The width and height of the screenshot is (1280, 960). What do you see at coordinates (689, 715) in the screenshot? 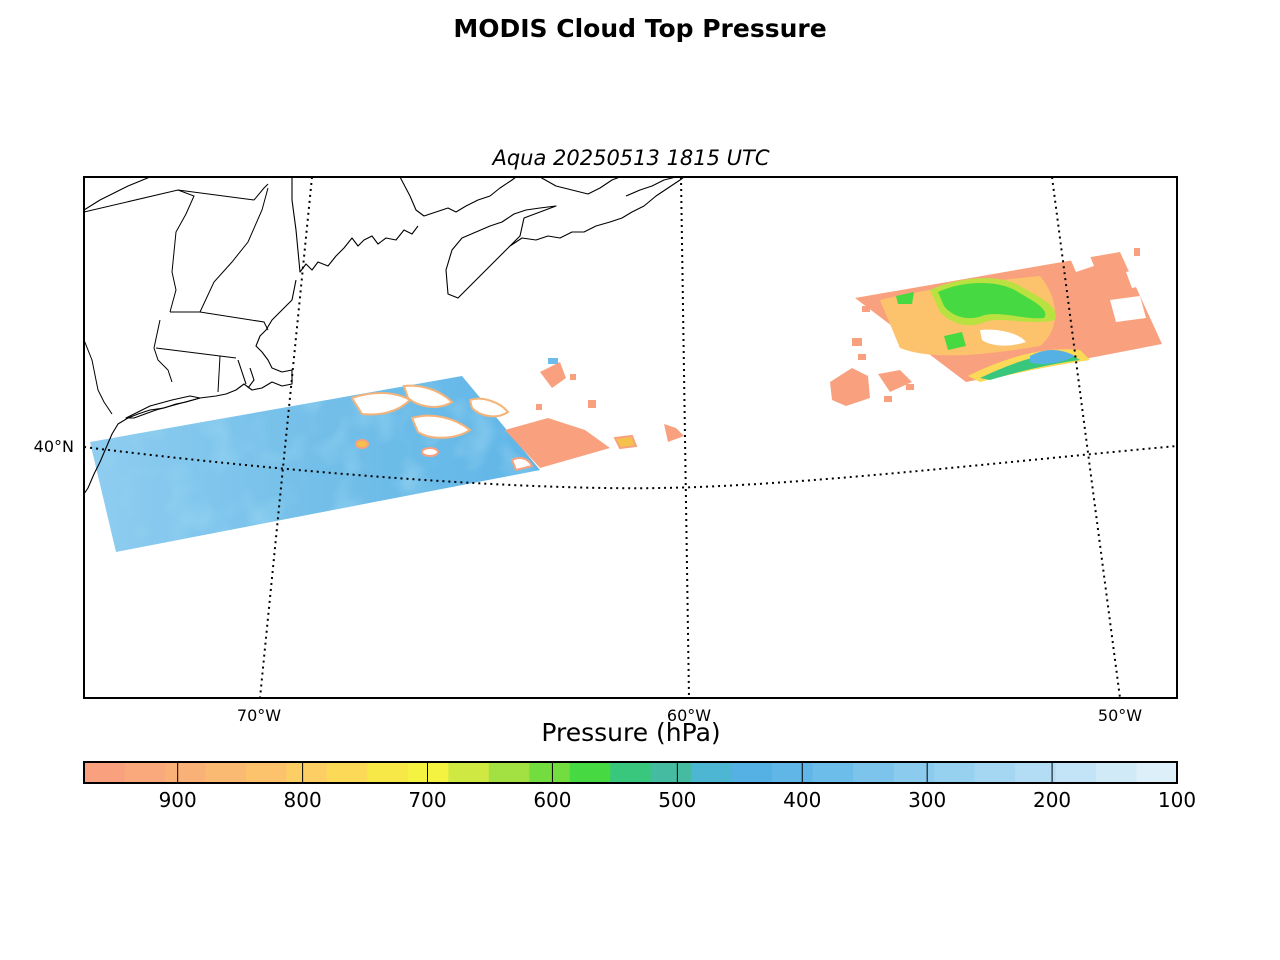
I see `lon-label-60w: 60°W` at bounding box center [689, 715].